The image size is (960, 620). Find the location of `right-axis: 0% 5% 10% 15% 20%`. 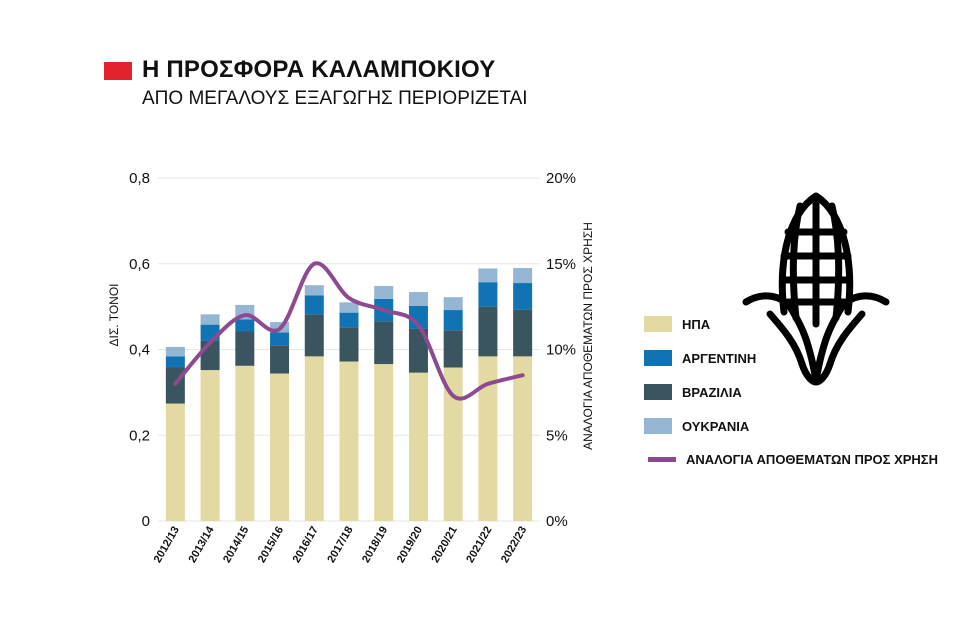

right-axis: 0% 5% 10% 15% 20% is located at coordinates (561, 350).